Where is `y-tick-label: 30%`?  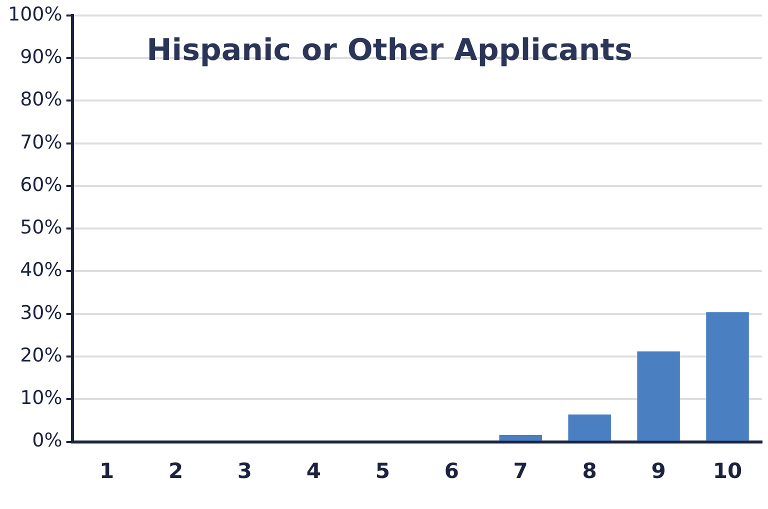 y-tick-label: 30% is located at coordinates (41, 313).